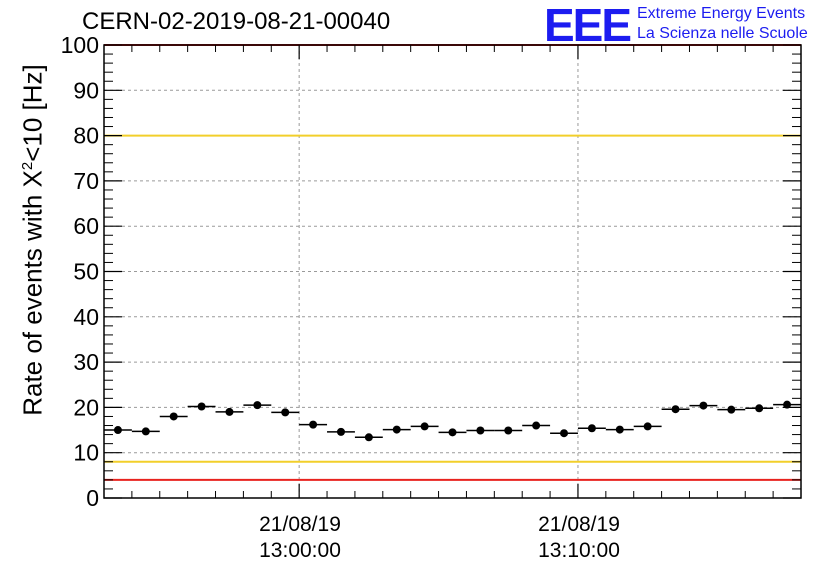 The image size is (836, 572). Describe the element at coordinates (300, 538) in the screenshot. I see `x-tick-label-1: 21/08/19 13:00:00` at that location.